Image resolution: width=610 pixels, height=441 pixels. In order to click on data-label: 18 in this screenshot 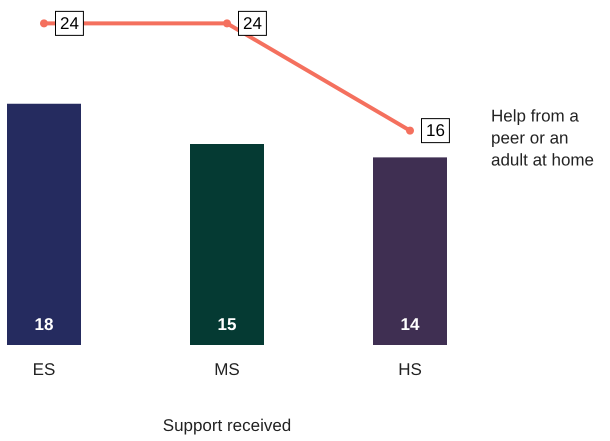, I will do `click(44, 324)`.